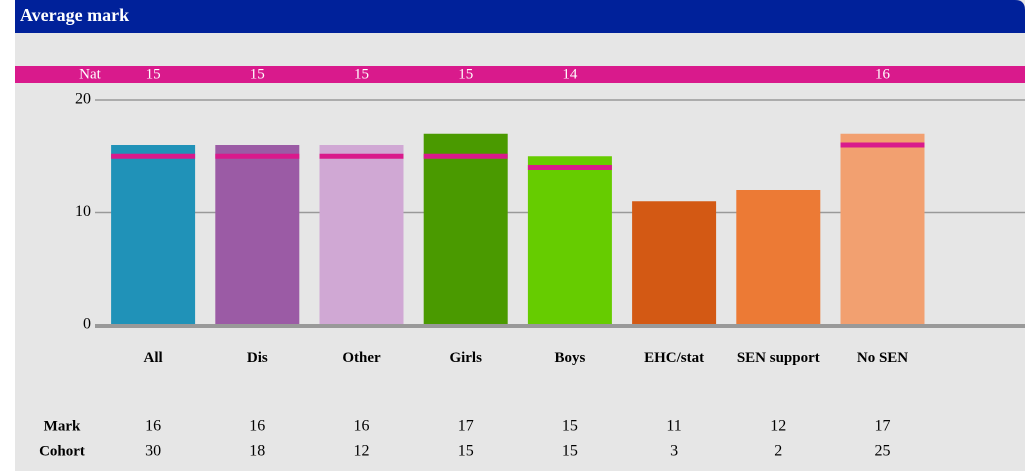 Image resolution: width=1025 pixels, height=471 pixels. Describe the element at coordinates (778, 358) in the screenshot. I see `x-tick-label: SEN support` at that location.